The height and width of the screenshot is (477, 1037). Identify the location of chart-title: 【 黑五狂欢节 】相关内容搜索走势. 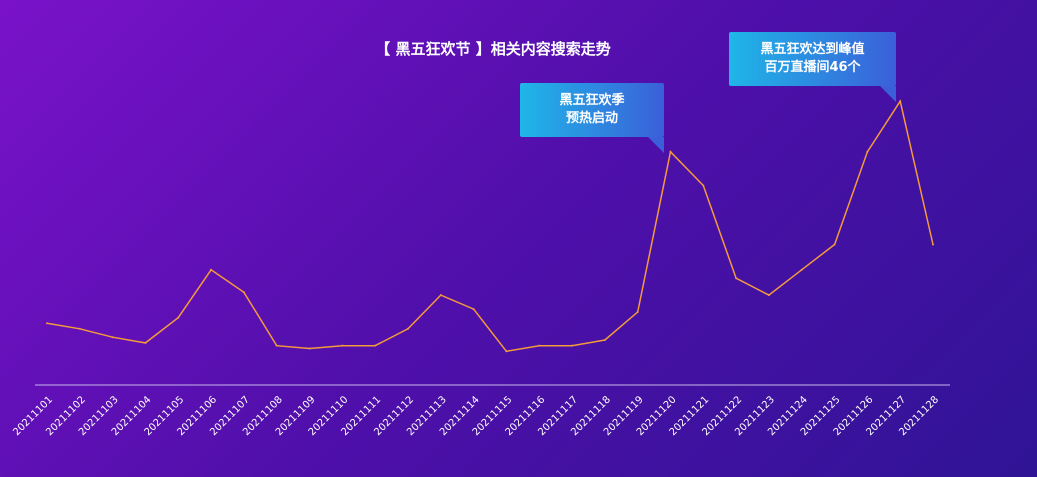
(492, 49).